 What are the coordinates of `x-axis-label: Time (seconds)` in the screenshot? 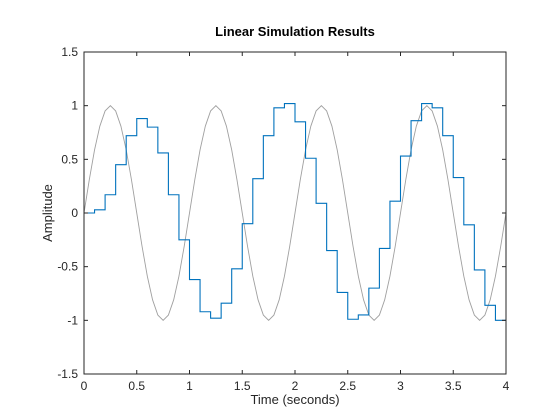 It's located at (294, 399).